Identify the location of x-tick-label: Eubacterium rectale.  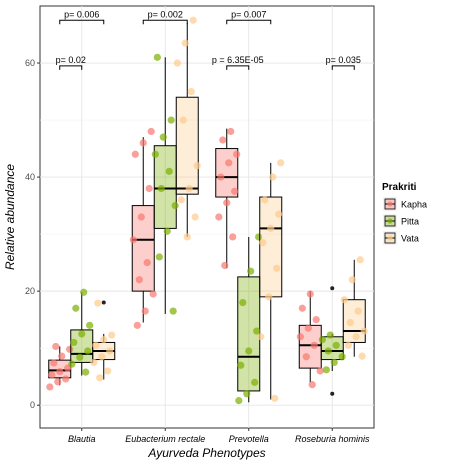
(165, 439).